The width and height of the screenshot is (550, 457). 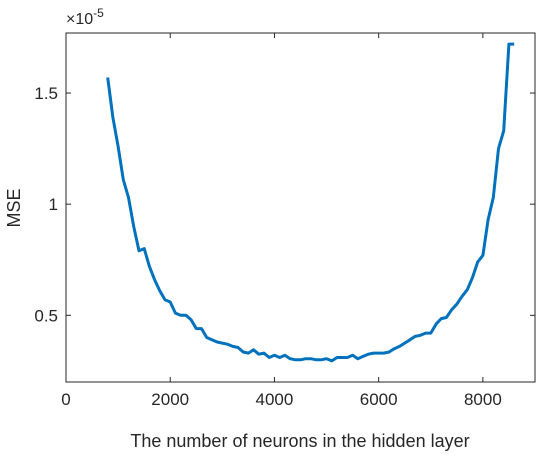 I want to click on y-tick-label: 1.5, so click(x=46, y=93).